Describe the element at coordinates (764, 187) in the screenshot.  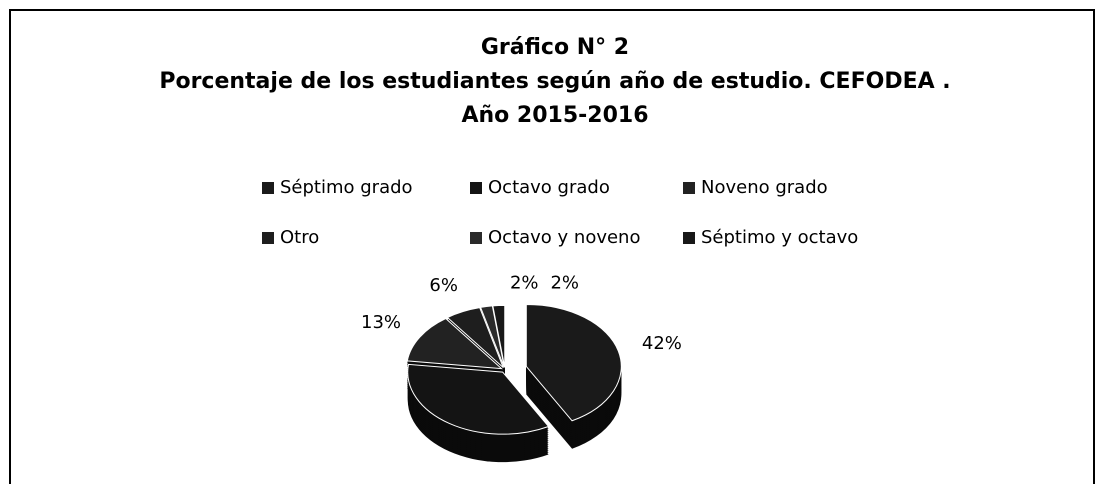
I see `legend-label: Noveno grado` at that location.